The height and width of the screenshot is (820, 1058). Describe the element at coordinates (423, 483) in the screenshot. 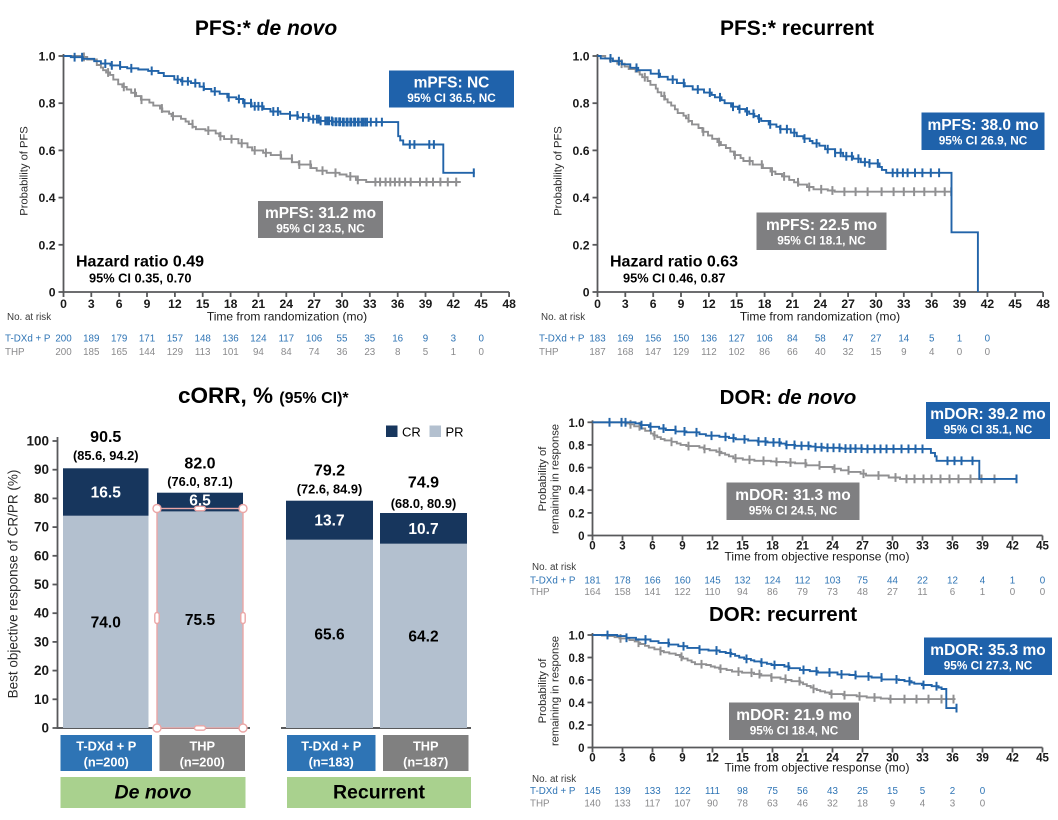

I see `svg-text: 74.9` at that location.